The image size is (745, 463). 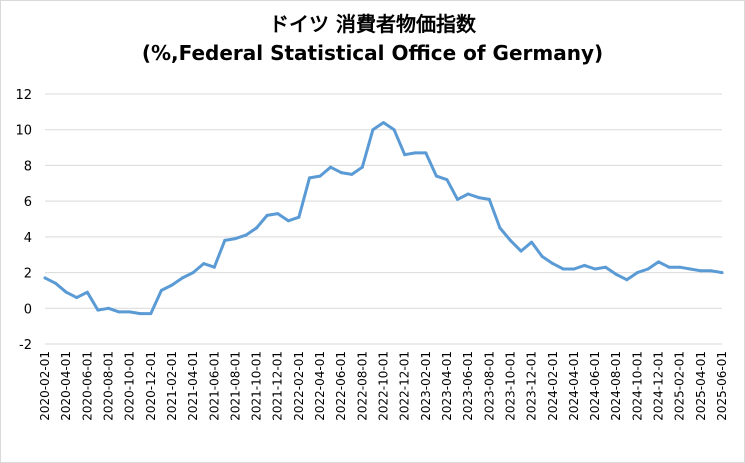 I want to click on x-tick-label: 2021-06-01, so click(x=214, y=386).